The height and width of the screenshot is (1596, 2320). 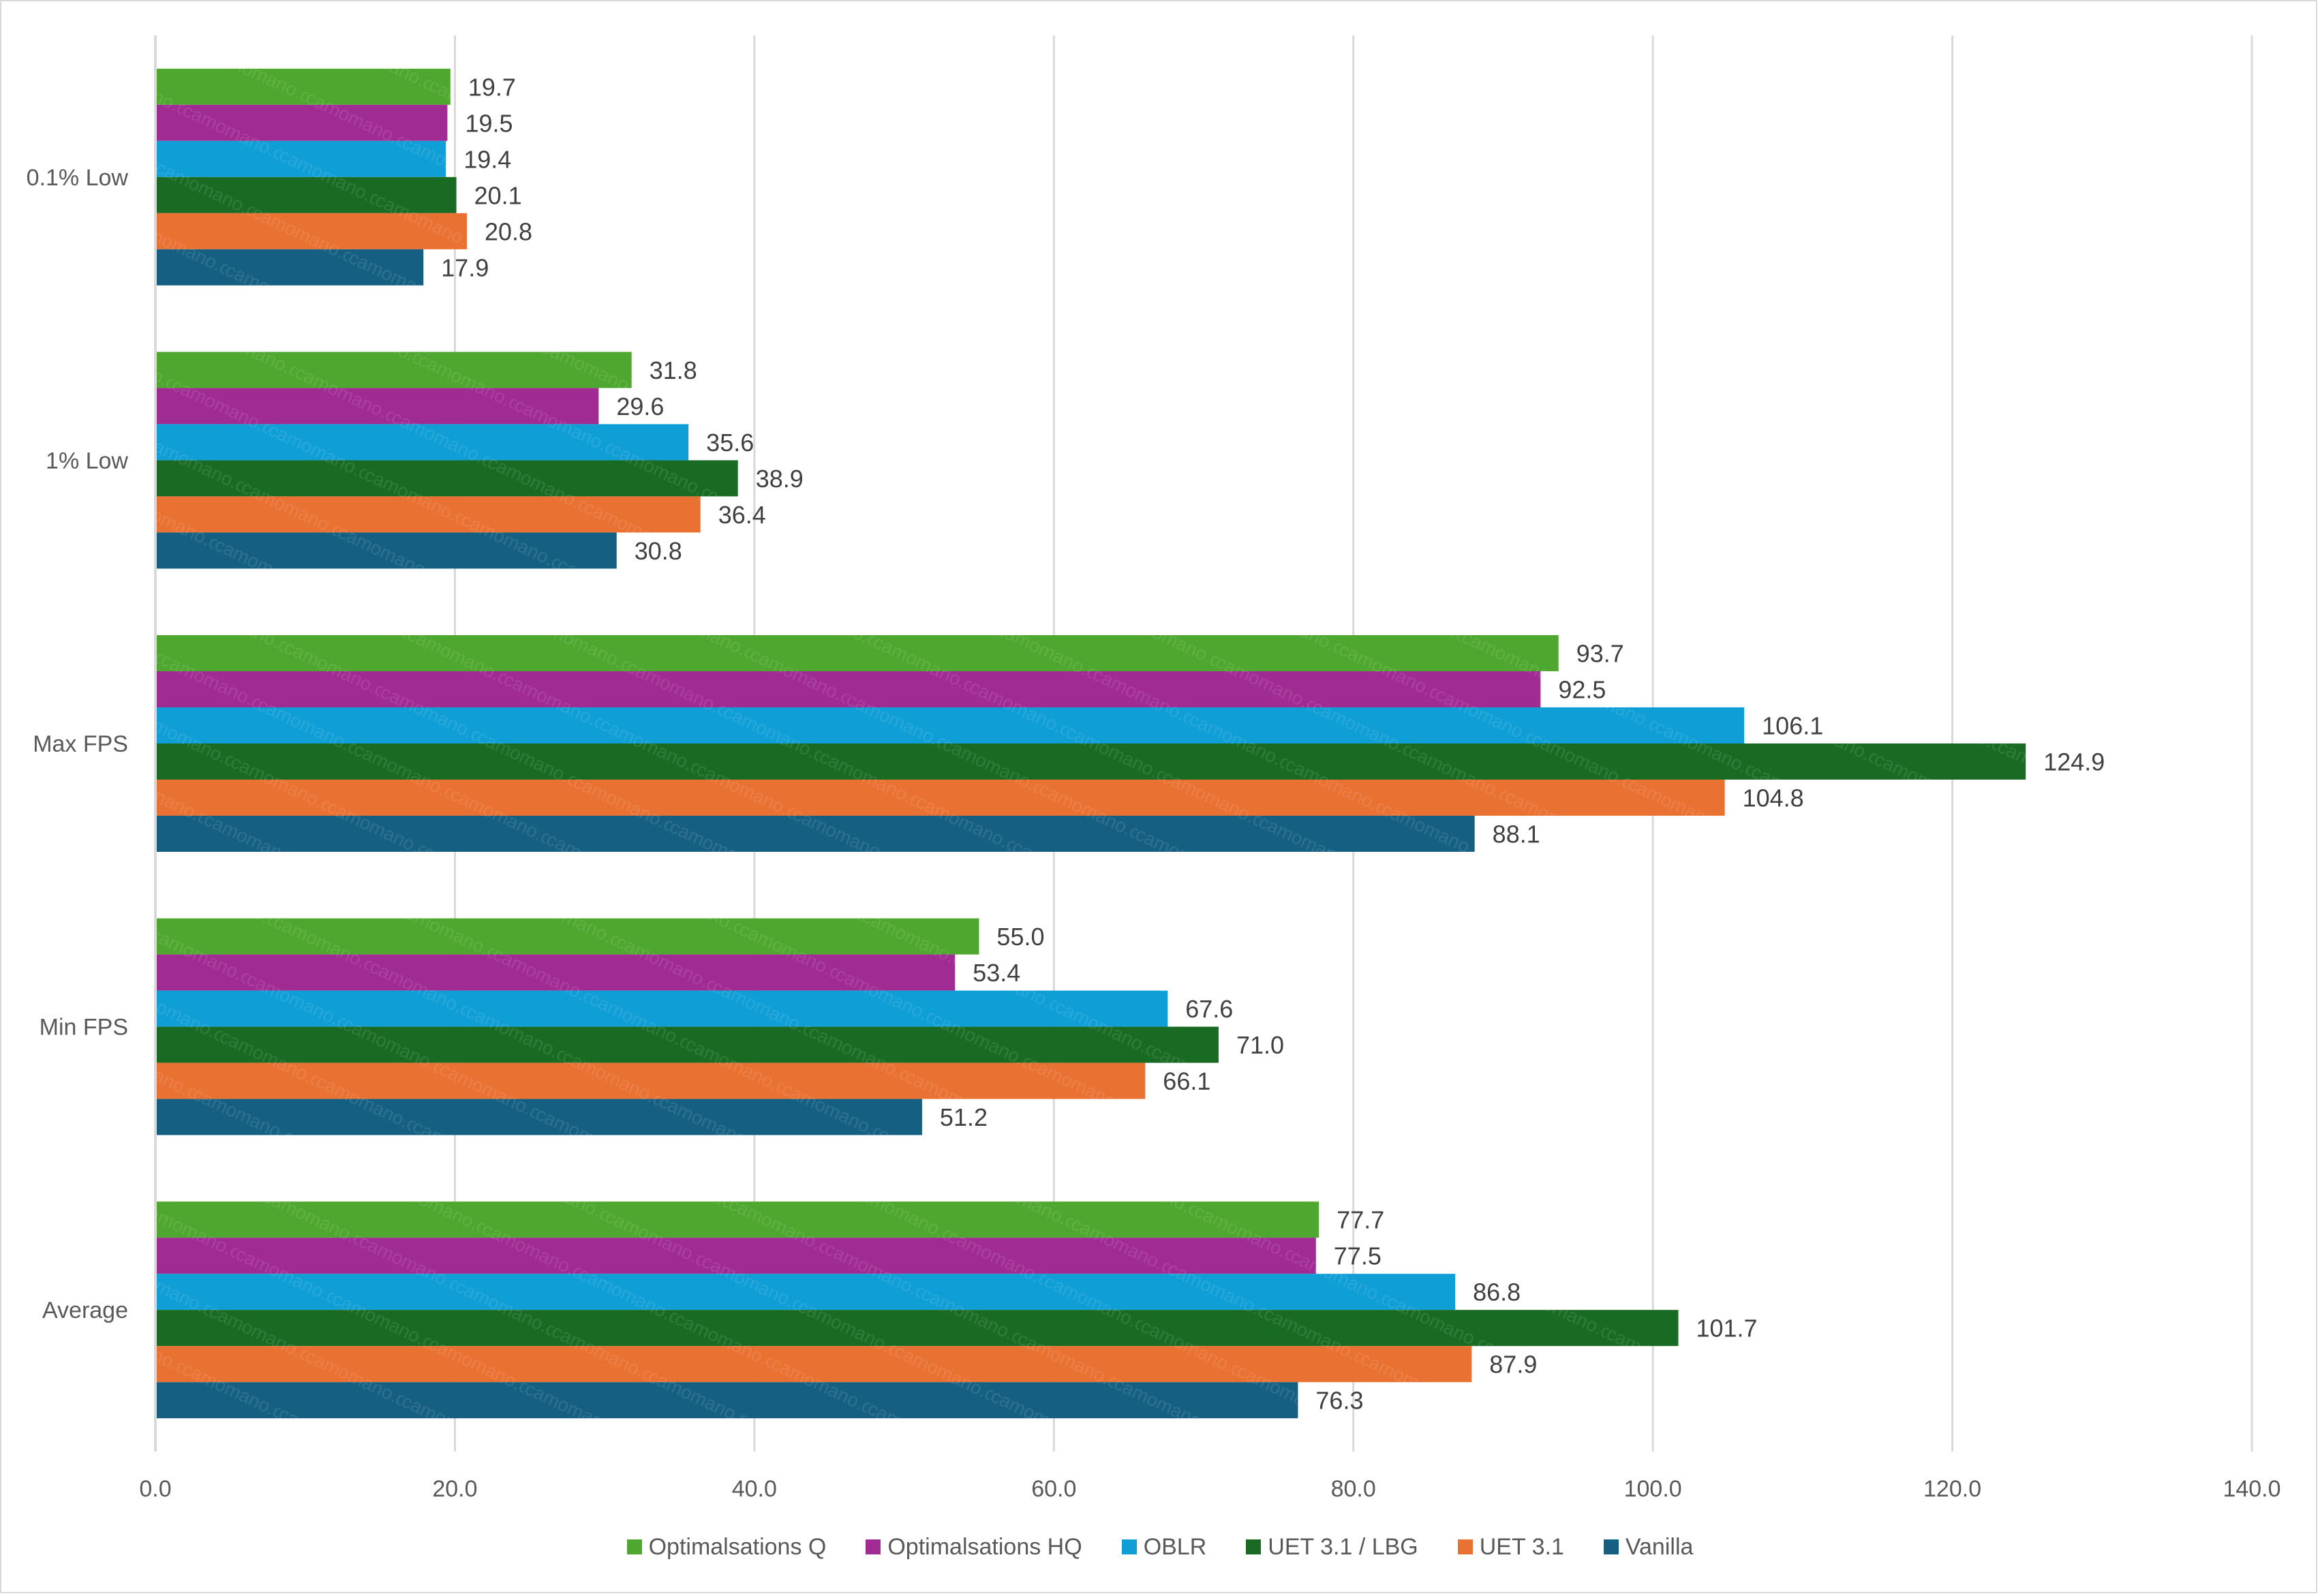 What do you see at coordinates (87, 461) in the screenshot?
I see `category-label: 1% Low` at bounding box center [87, 461].